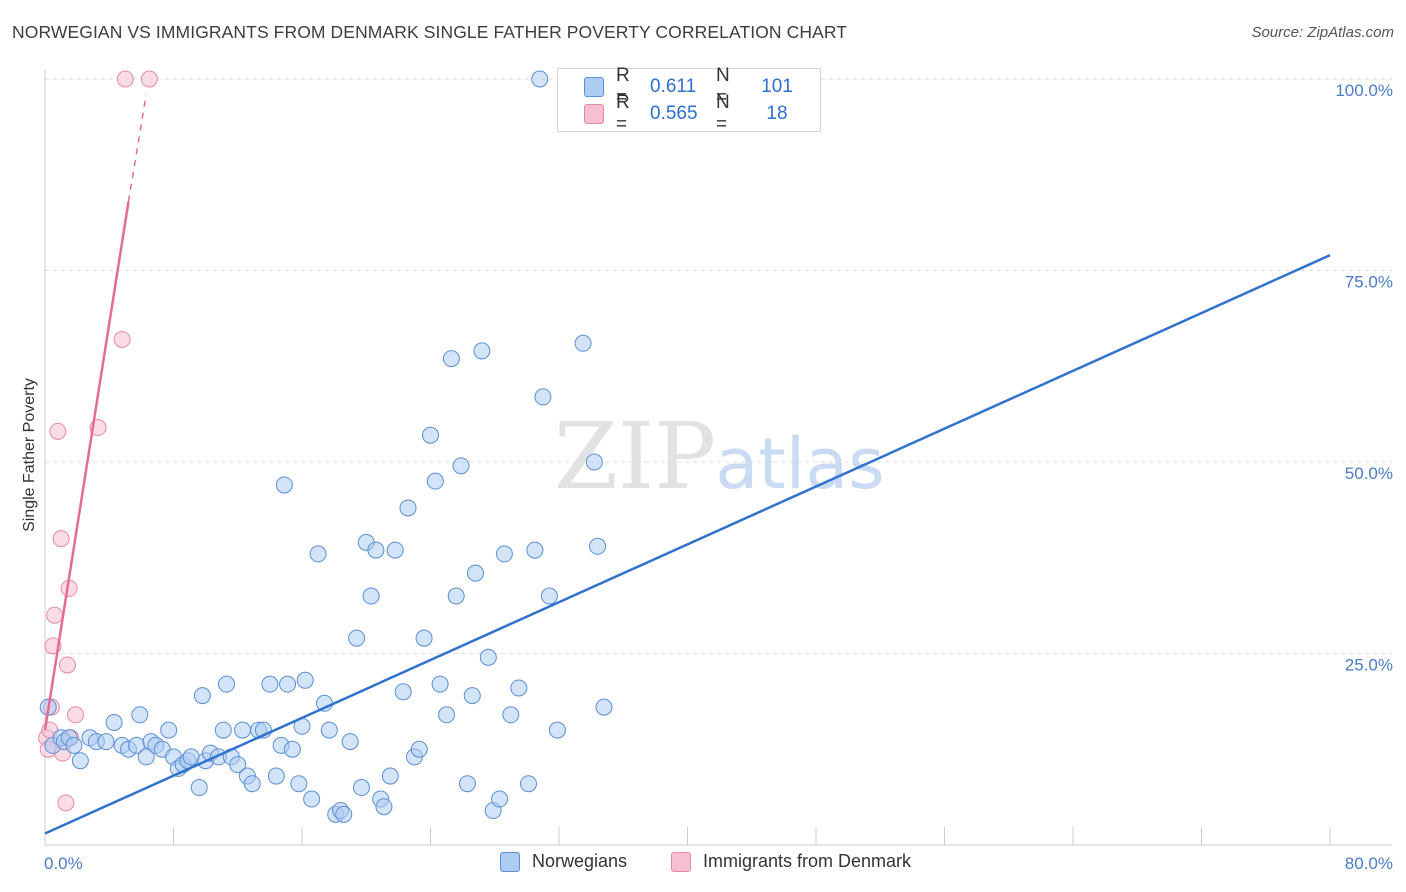 Image resolution: width=1406 pixels, height=892 pixels. What do you see at coordinates (86, 466) in the screenshot?
I see `denmark-trend-line` at bounding box center [86, 466].